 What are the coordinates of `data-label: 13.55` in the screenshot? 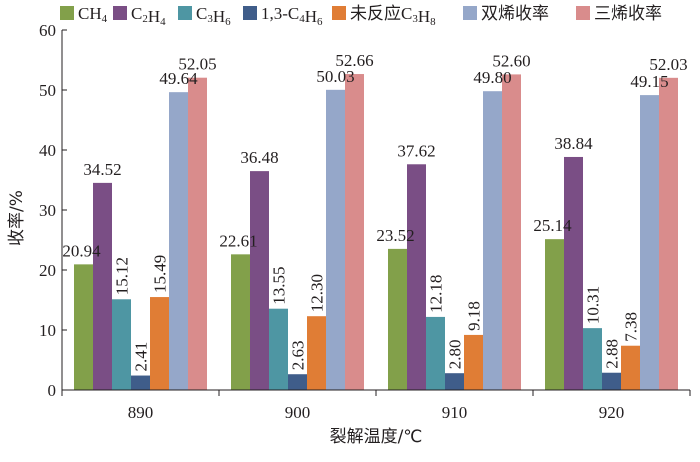 It's located at (279, 285).